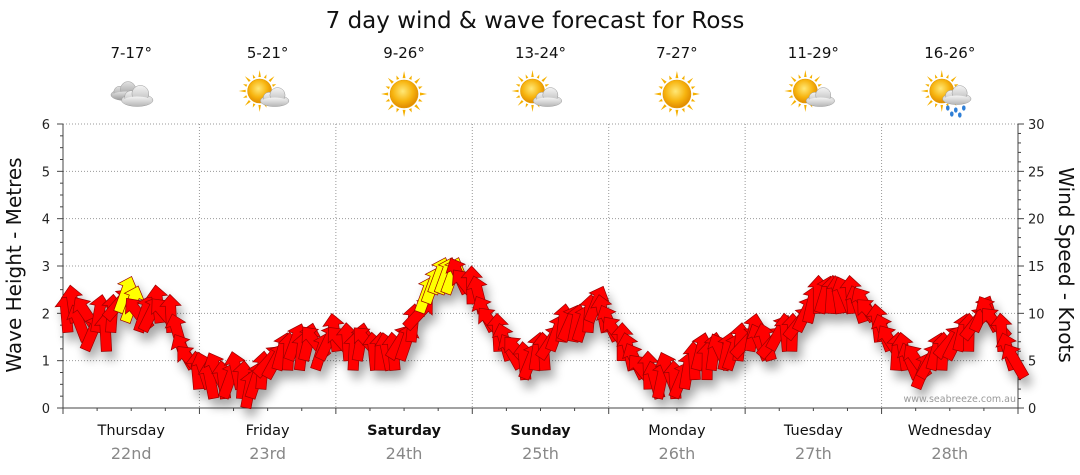  I want to click on day-date: 23rd, so click(267, 453).